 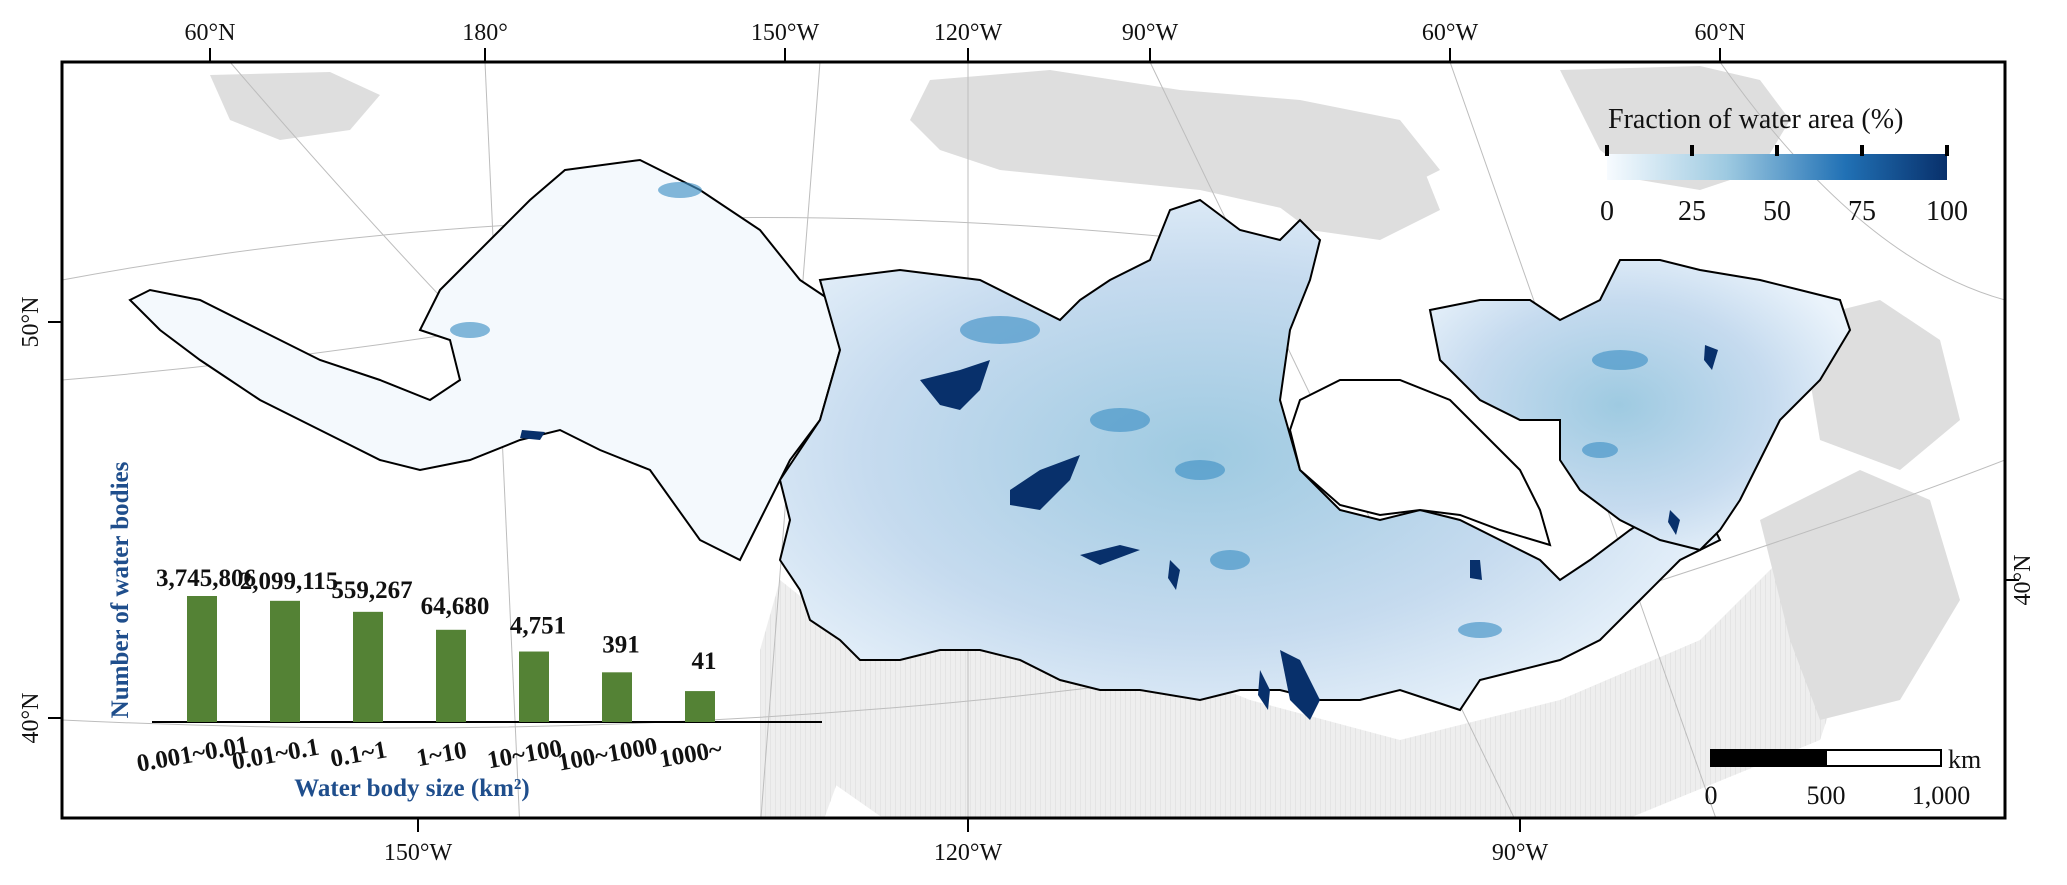 I want to click on bar-value-label: 3,745,806, so click(x=206, y=578).